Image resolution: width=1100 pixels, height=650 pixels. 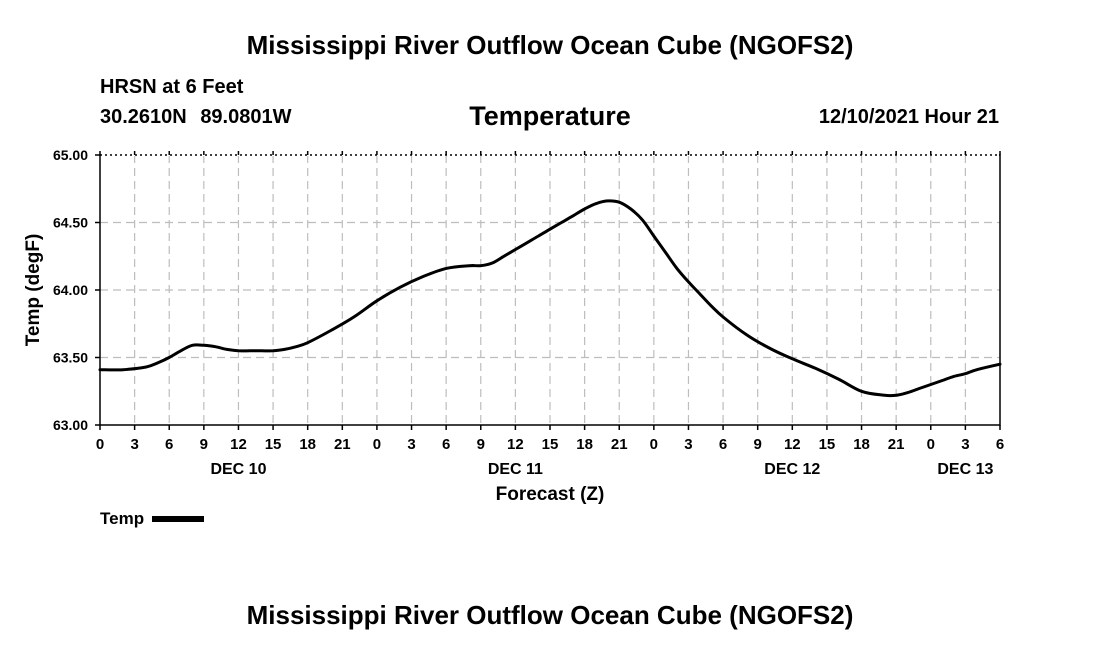 What do you see at coordinates (70, 358) in the screenshot?
I see `y-tick-label: 63.50` at bounding box center [70, 358].